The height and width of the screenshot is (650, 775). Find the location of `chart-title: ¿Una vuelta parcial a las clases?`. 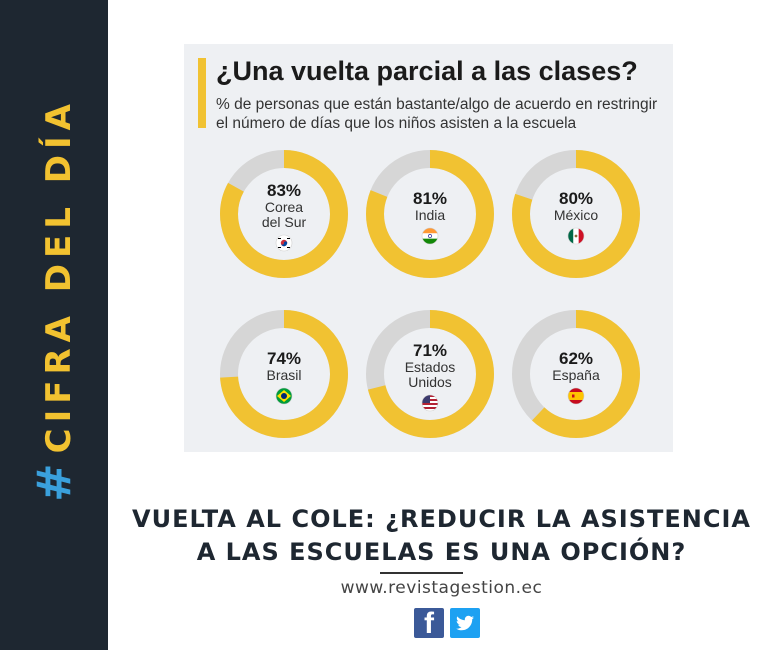

chart-title: ¿Una vuelta parcial a las clases? is located at coordinates (427, 71).